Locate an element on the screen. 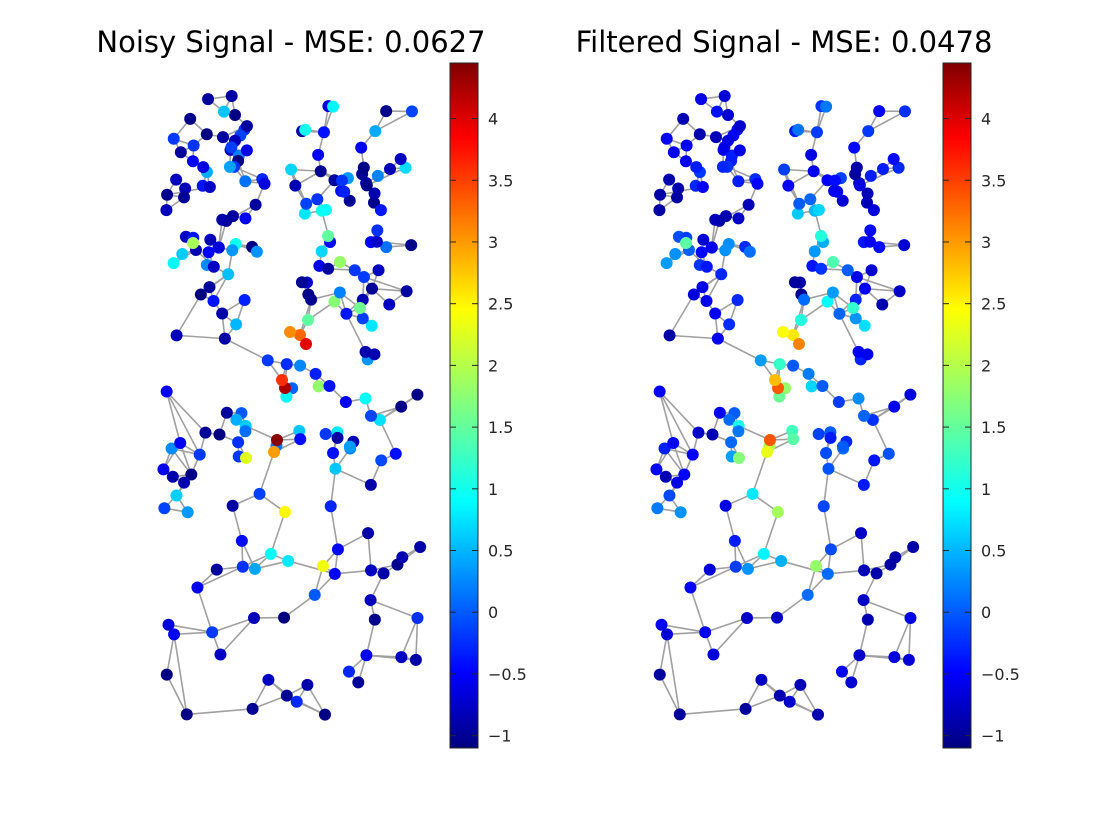  colorbar-tick-label: 3 is located at coordinates (986, 242).